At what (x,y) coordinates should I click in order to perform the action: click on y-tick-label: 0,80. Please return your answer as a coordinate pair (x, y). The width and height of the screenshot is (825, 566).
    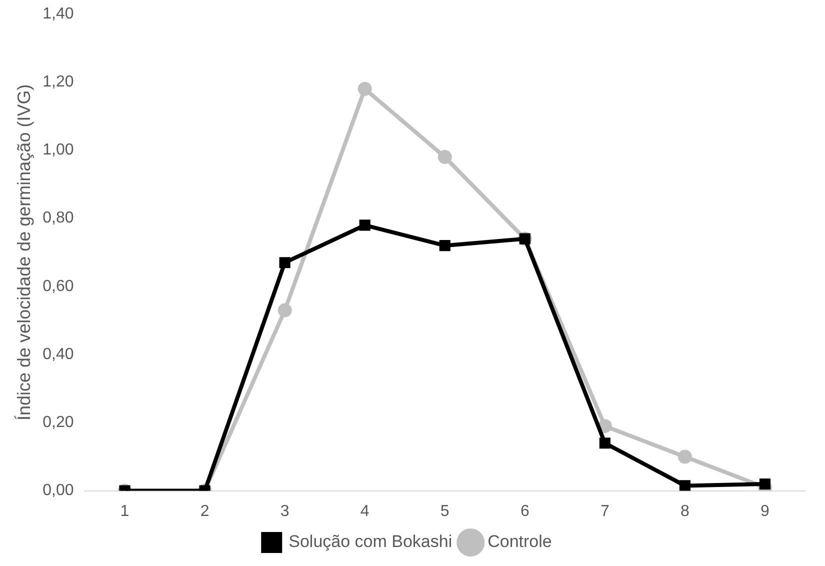
    Looking at the image, I should click on (58, 218).